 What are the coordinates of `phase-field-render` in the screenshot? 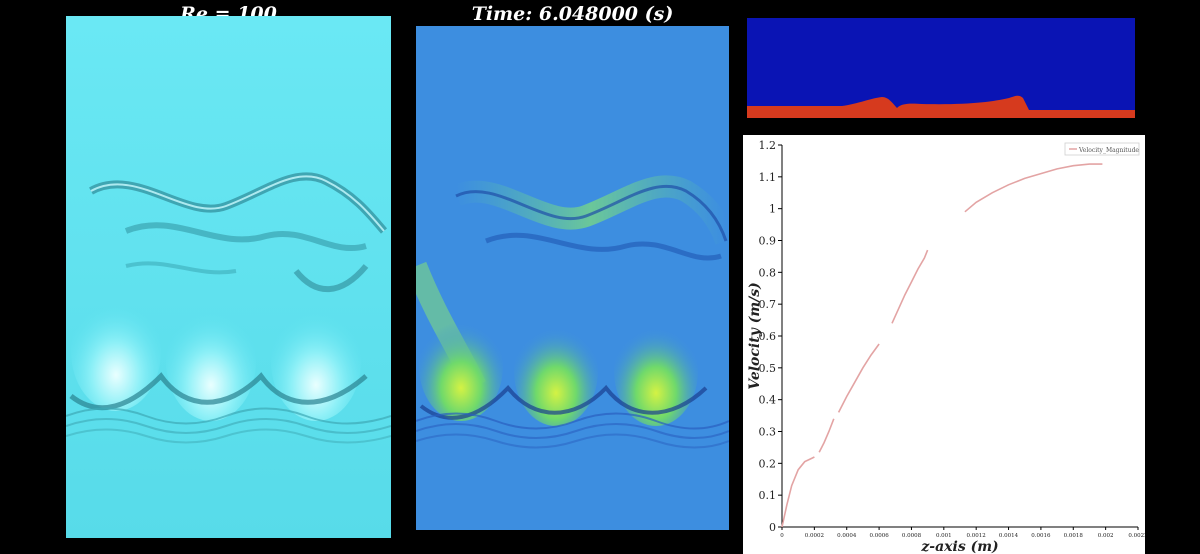 It's located at (941, 68).